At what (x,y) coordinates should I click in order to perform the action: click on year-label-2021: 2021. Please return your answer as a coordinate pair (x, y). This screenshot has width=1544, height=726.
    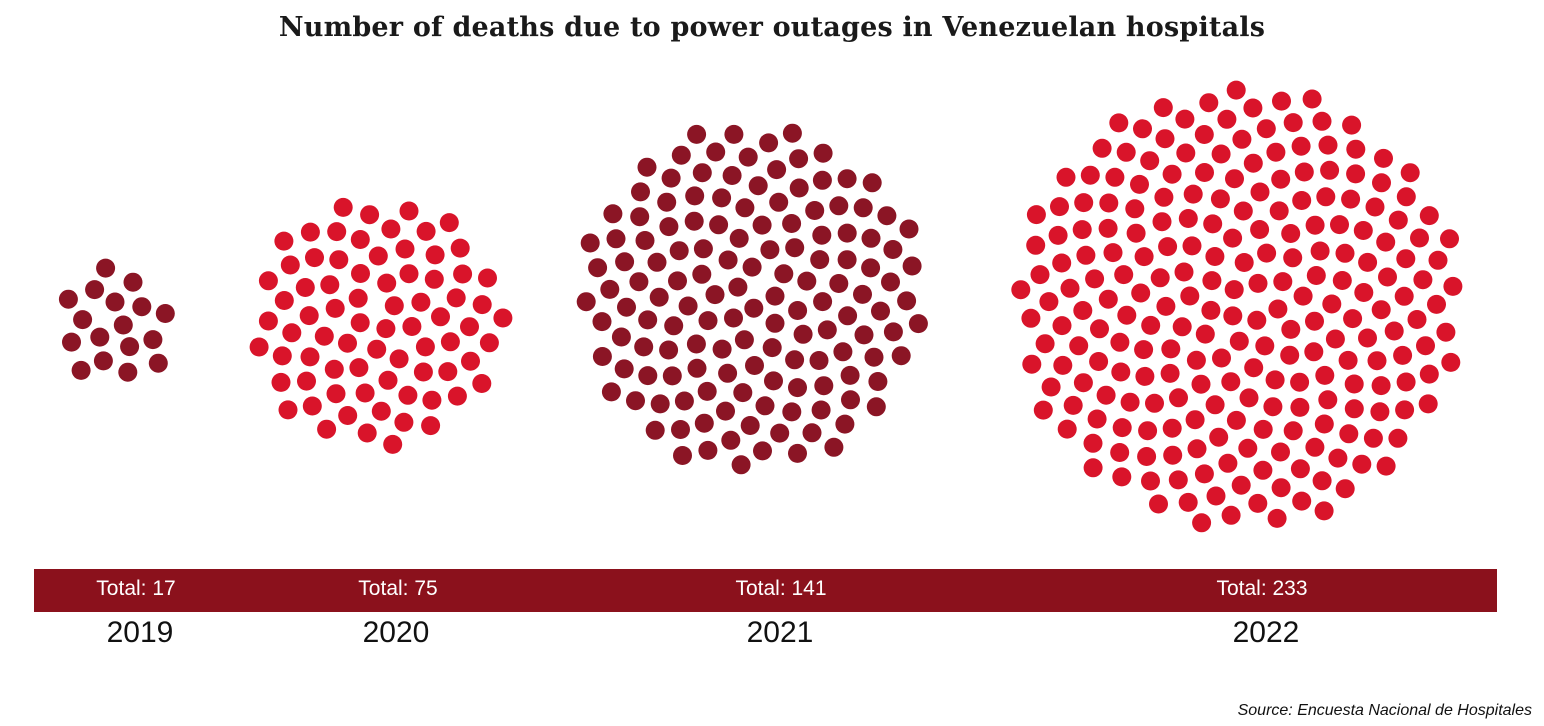
    Looking at the image, I should click on (780, 632).